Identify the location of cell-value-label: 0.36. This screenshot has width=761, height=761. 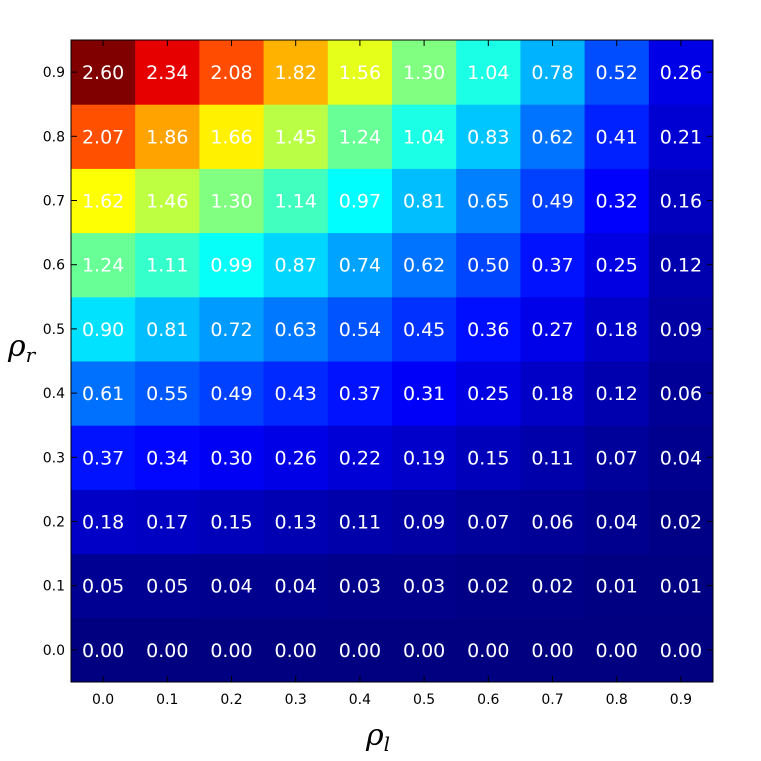
(488, 330).